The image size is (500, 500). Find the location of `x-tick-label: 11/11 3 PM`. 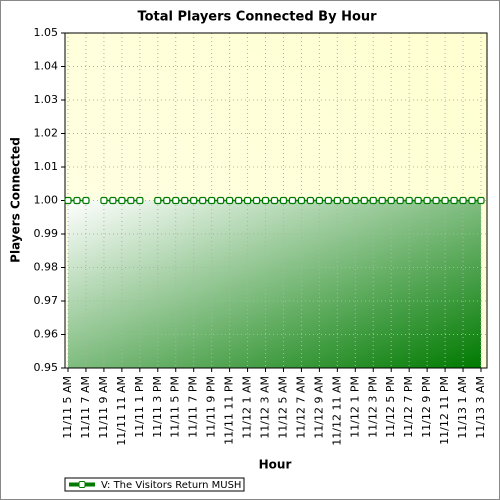

x-tick-label: 11/11 3 PM is located at coordinates (157, 407).